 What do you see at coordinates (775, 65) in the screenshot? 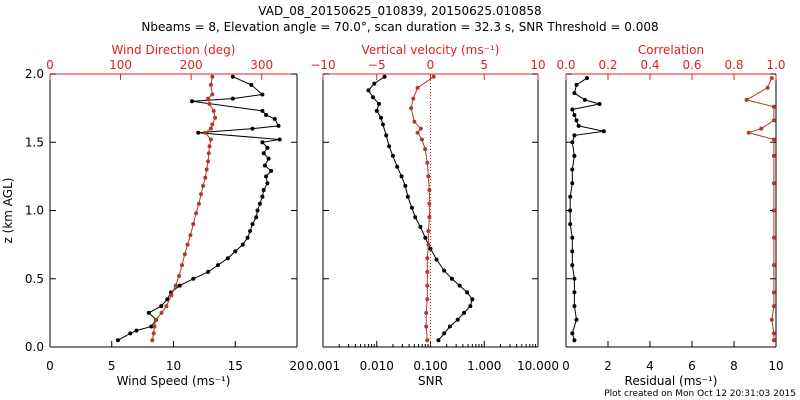
I see `top-tick-label: 1.0` at bounding box center [775, 65].